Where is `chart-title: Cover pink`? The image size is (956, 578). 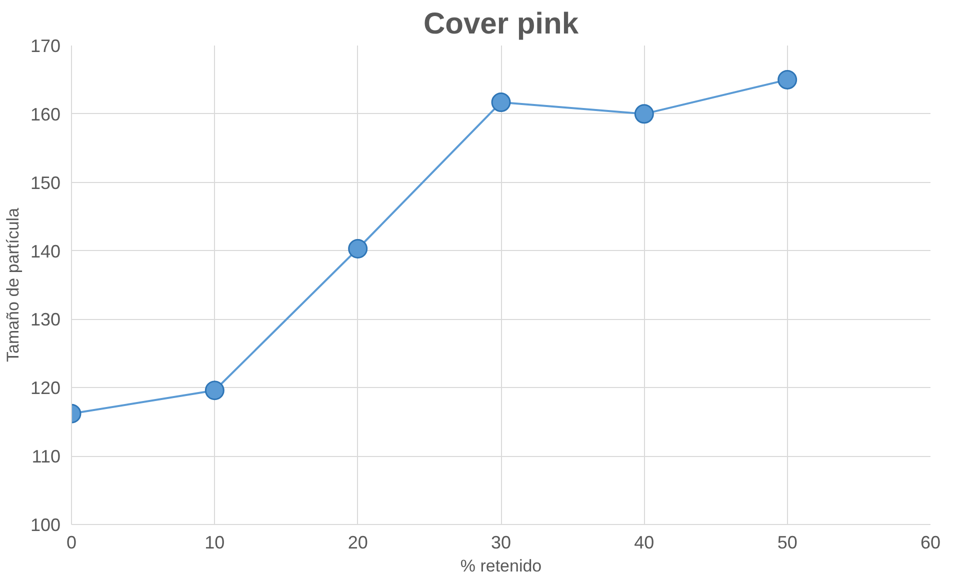
chart-title: Cover pink is located at coordinates (501, 24).